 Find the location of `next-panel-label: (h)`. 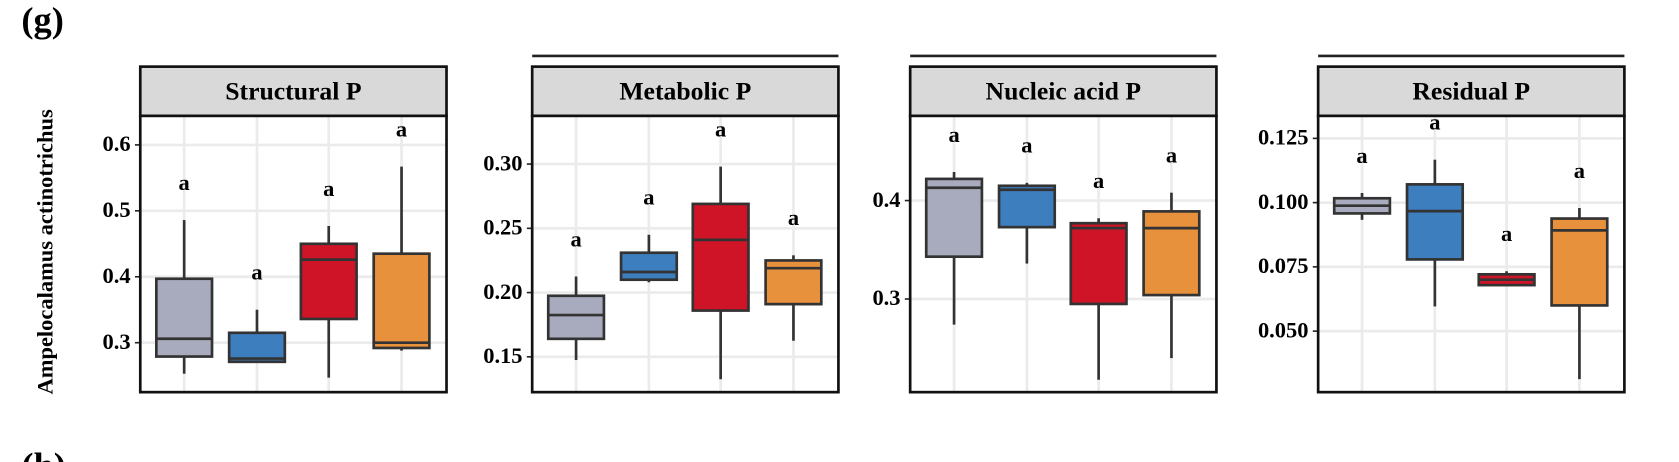

next-panel-label: (h) is located at coordinates (43, 454).